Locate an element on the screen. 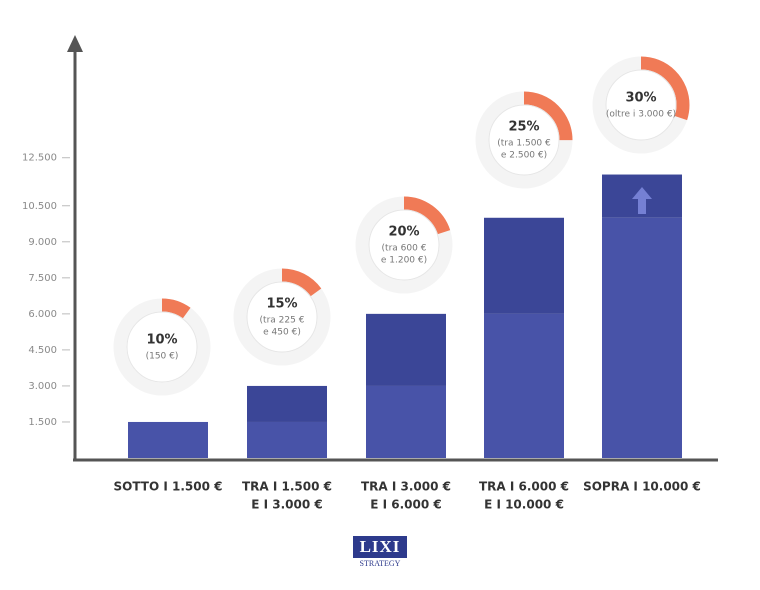 The image size is (760, 590). logo-box is located at coordinates (380, 547).